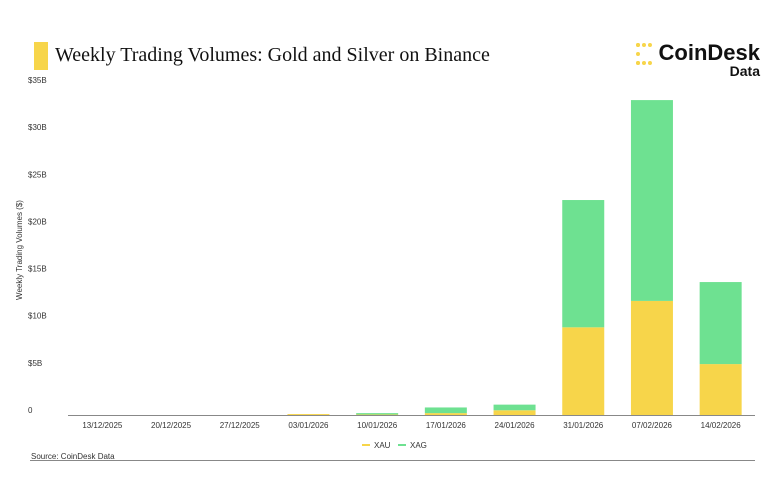 Image resolution: width=778 pixels, height=492 pixels. Describe the element at coordinates (37, 80) in the screenshot. I see `y-tick-label: $35B` at that location.